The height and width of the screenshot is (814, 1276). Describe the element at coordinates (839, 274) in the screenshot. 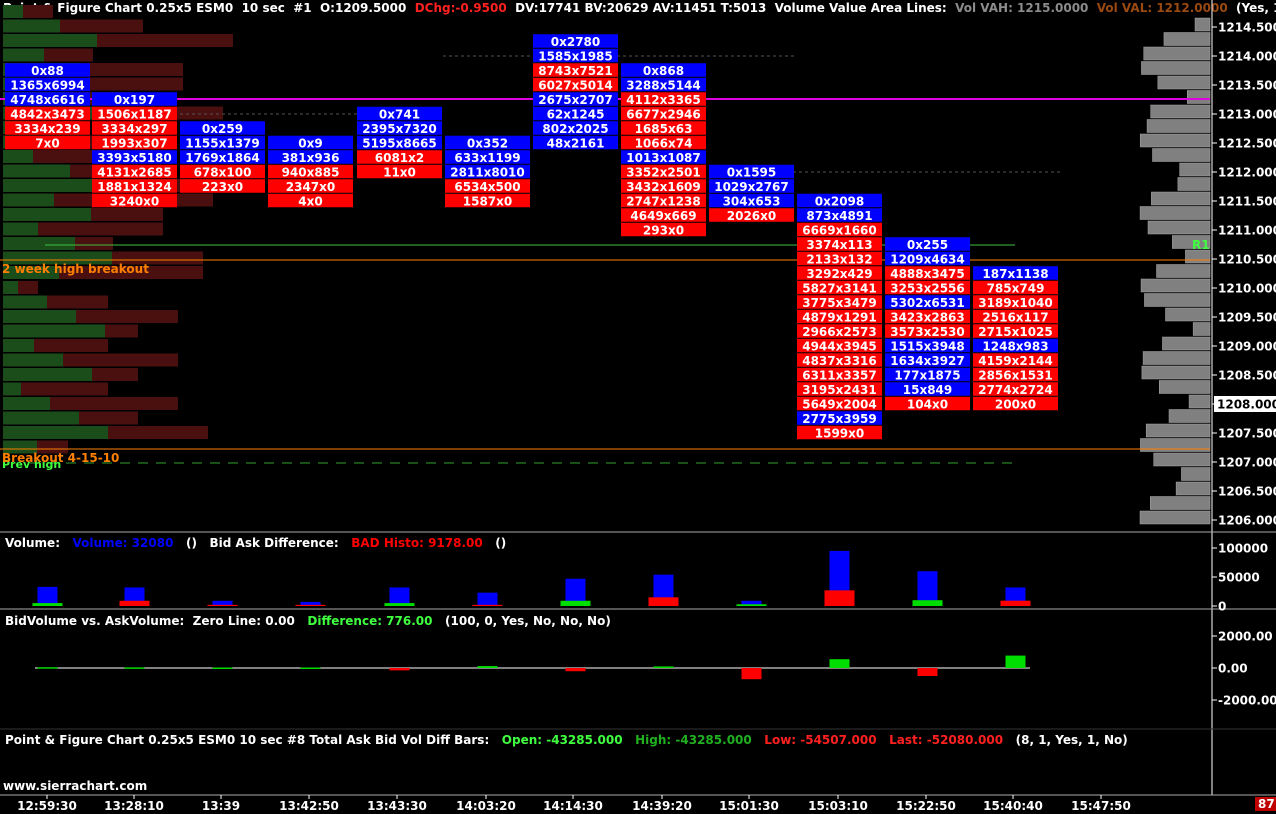

I see `pf-cell-value: 3292x429` at that location.